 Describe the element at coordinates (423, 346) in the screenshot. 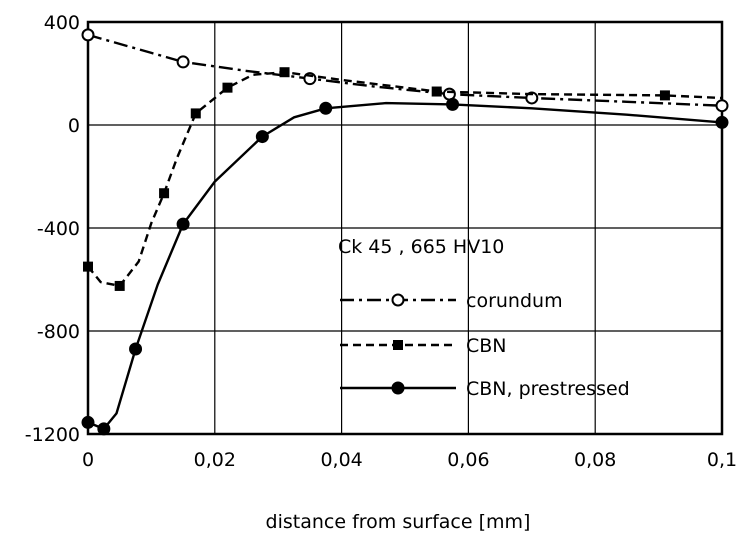

I see `legend-item: CBN` at that location.